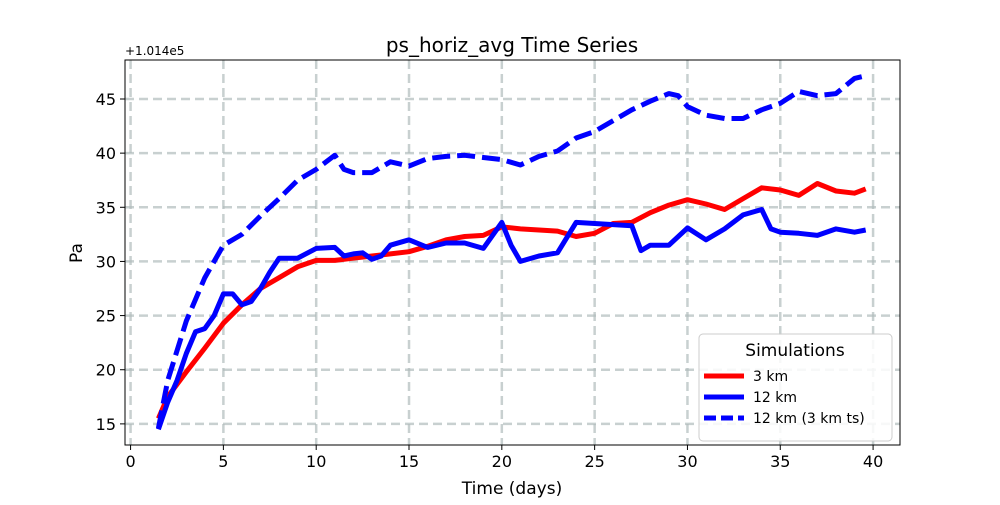  What do you see at coordinates (512, 45) in the screenshot?
I see `chart-title: ps_horiz_avg Time Series` at bounding box center [512, 45].